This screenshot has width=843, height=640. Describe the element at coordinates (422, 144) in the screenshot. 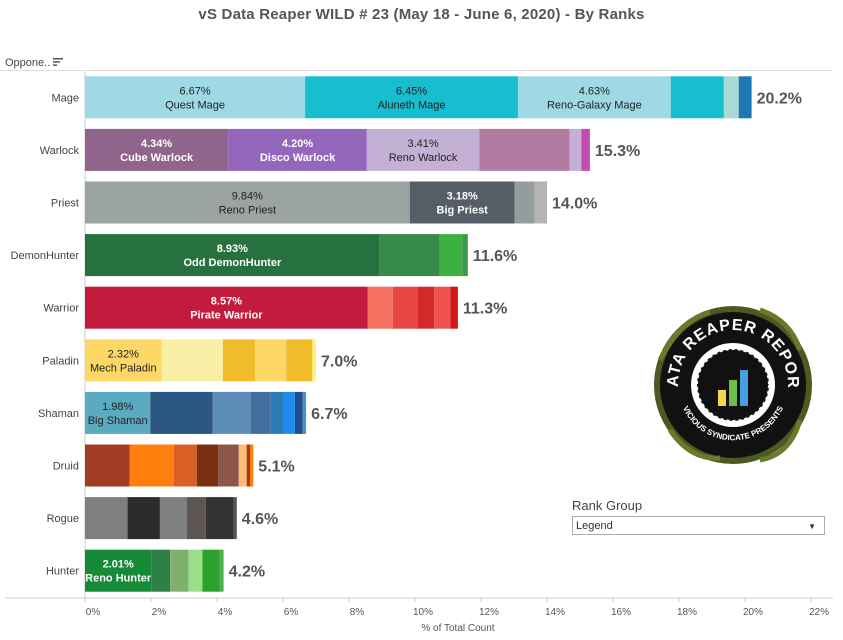

I see `segment-value-label: 3.41%` at that location.